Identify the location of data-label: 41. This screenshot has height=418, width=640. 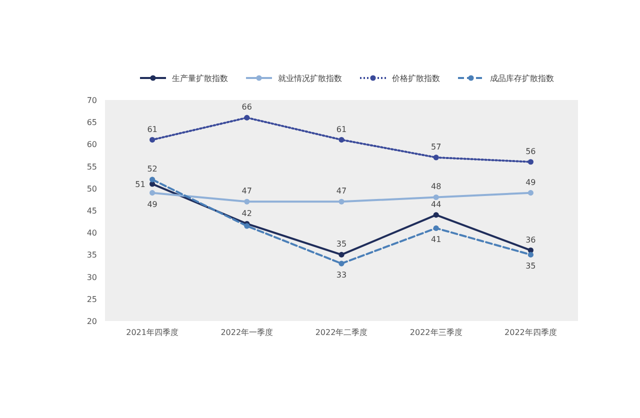
(436, 239).